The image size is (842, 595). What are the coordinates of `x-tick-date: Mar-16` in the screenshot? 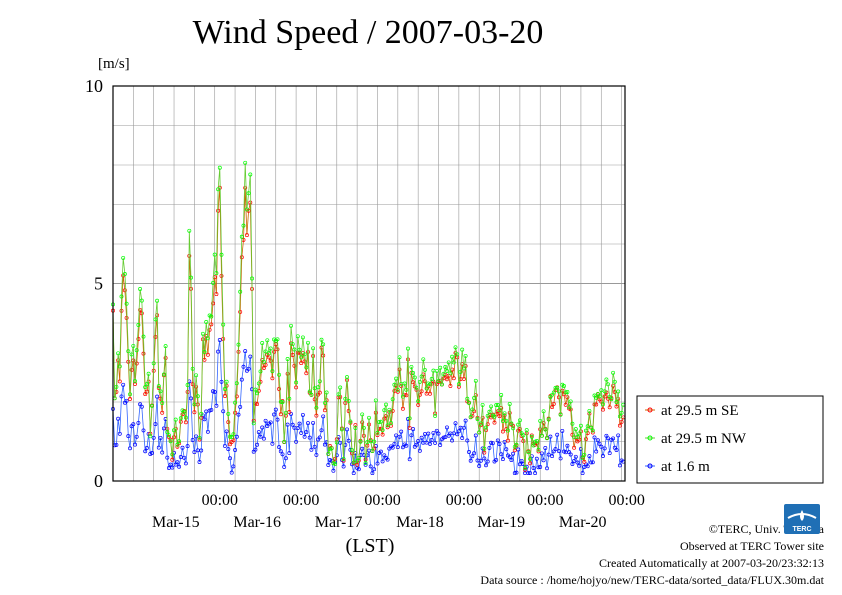 It's located at (257, 522).